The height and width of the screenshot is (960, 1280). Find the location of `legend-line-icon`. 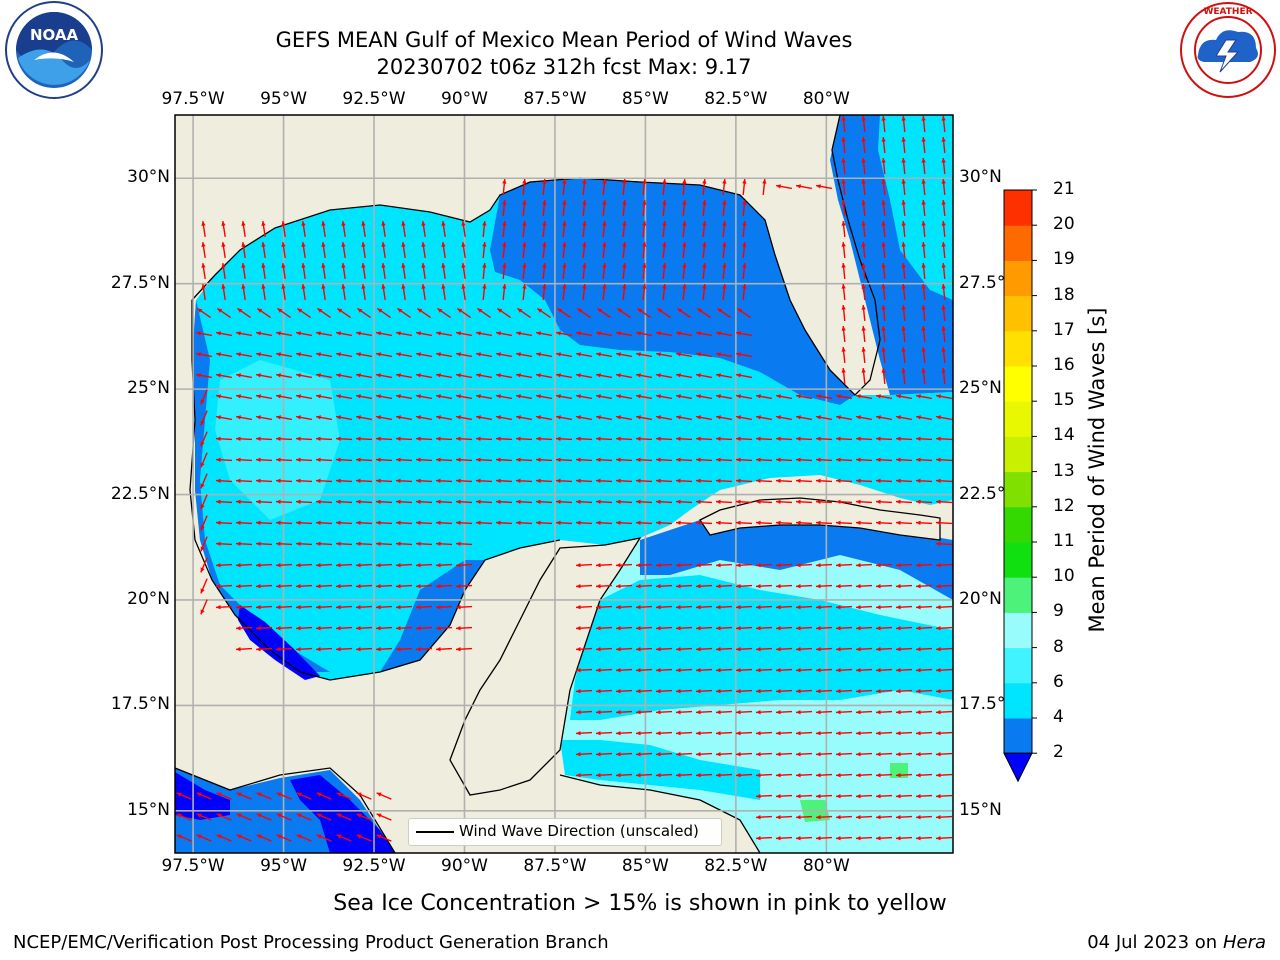

legend-line-icon is located at coordinates (435, 832).